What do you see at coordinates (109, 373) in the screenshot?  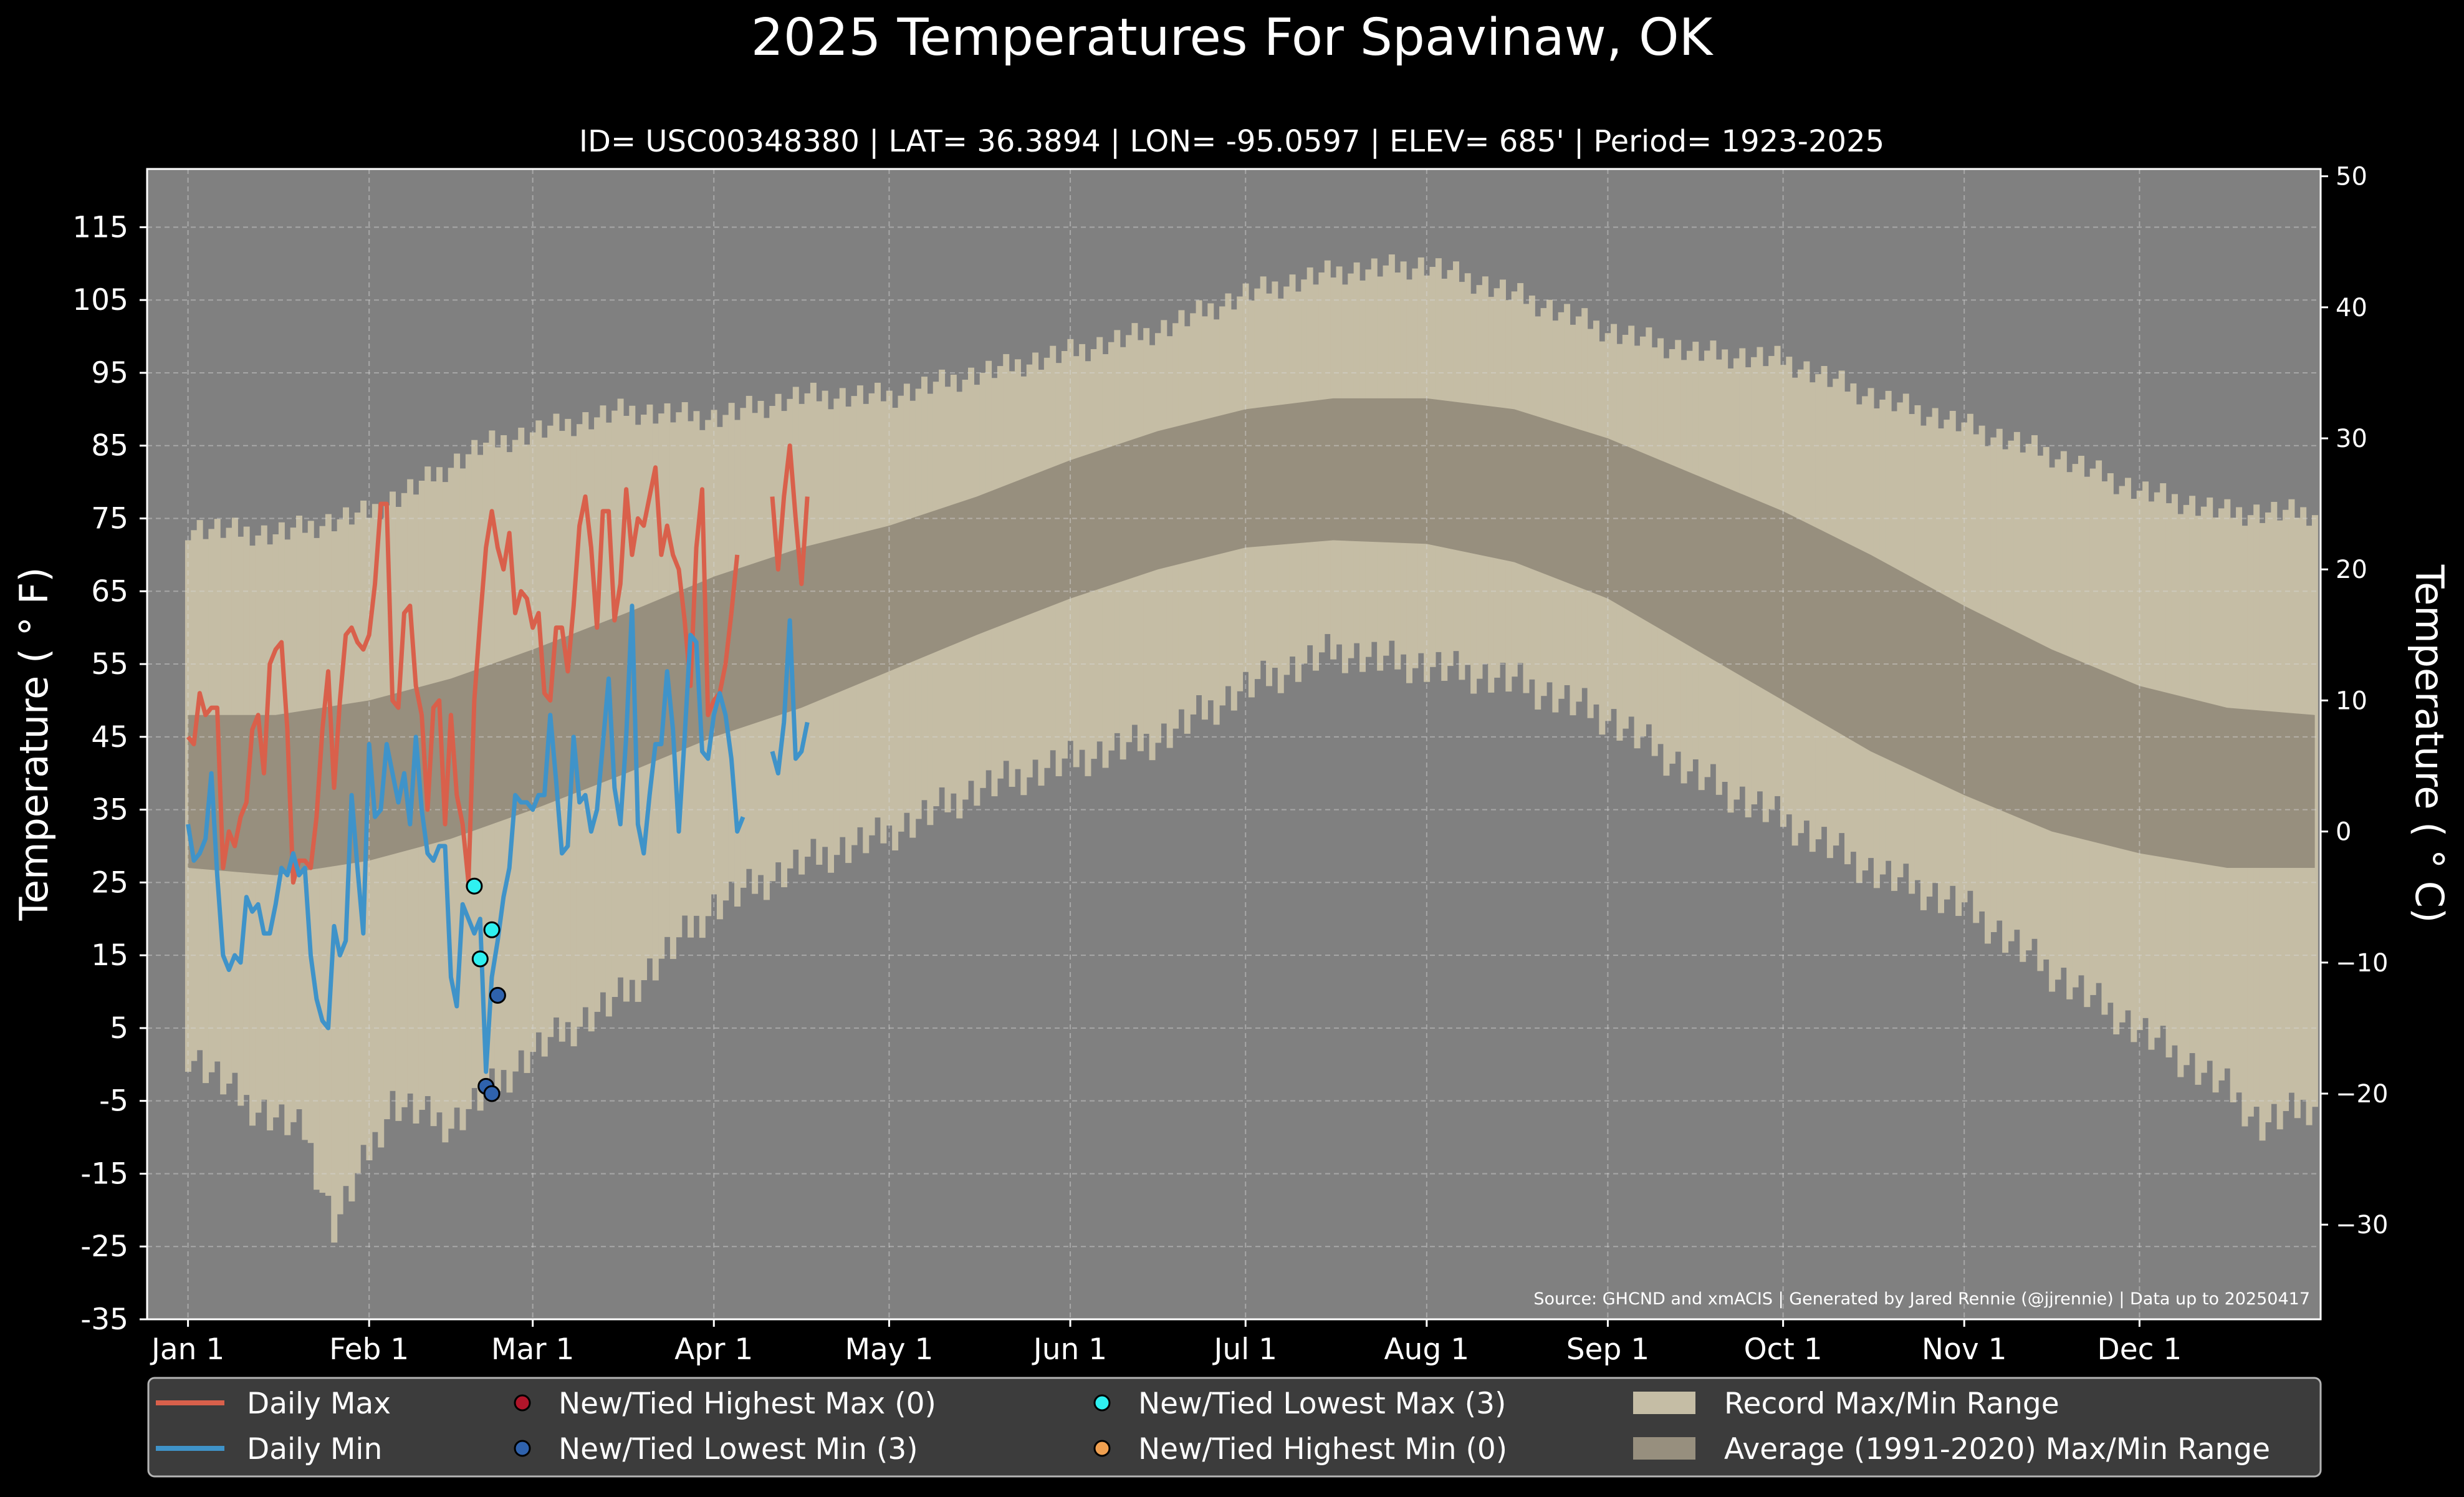 I see `y-tick-label: 95` at bounding box center [109, 373].